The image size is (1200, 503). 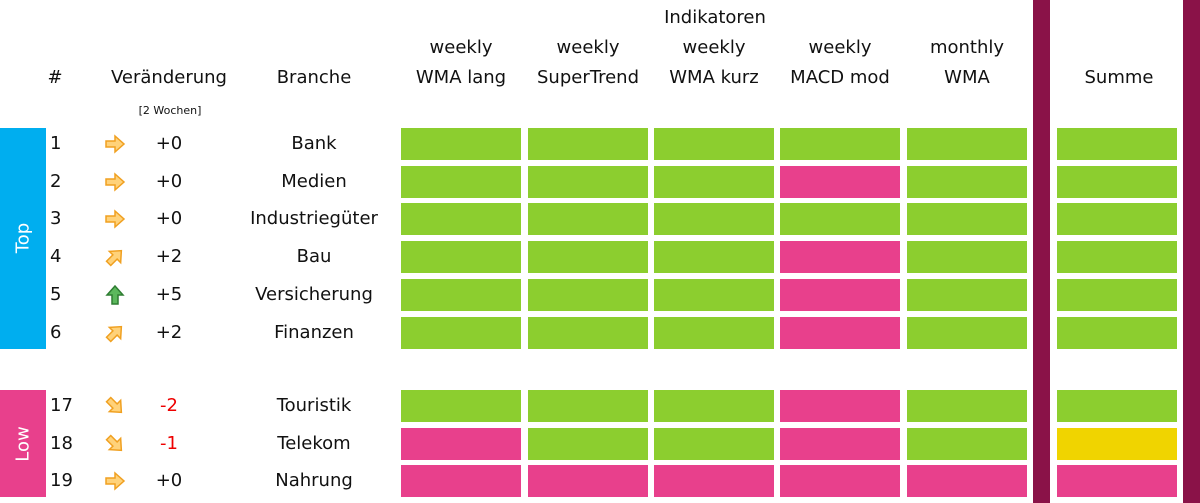 What do you see at coordinates (169, 443) in the screenshot?
I see `change: -1` at bounding box center [169, 443].